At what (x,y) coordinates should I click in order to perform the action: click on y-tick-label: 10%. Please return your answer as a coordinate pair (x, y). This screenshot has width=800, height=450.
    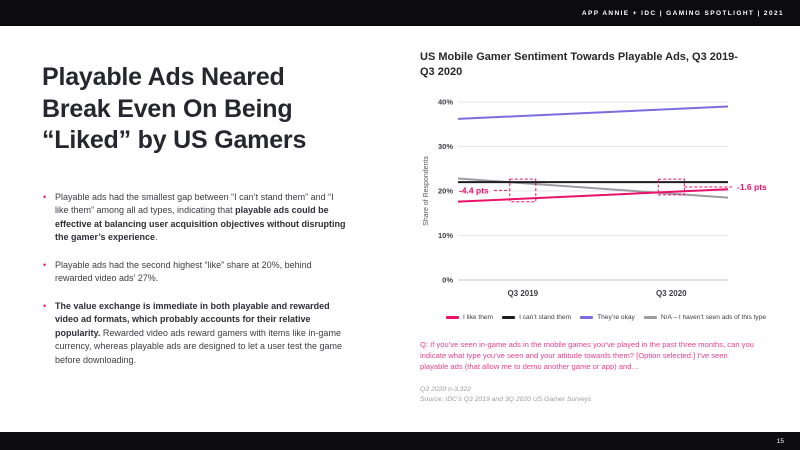
    Looking at the image, I should click on (445, 235).